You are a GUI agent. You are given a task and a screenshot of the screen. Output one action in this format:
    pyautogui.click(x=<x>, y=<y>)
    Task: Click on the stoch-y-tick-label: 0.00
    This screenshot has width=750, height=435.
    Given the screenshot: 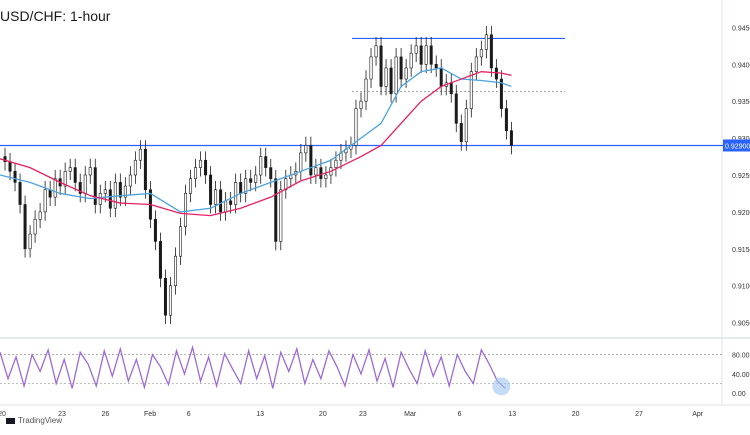 What is the action you would take?
    pyautogui.click(x=739, y=394)
    